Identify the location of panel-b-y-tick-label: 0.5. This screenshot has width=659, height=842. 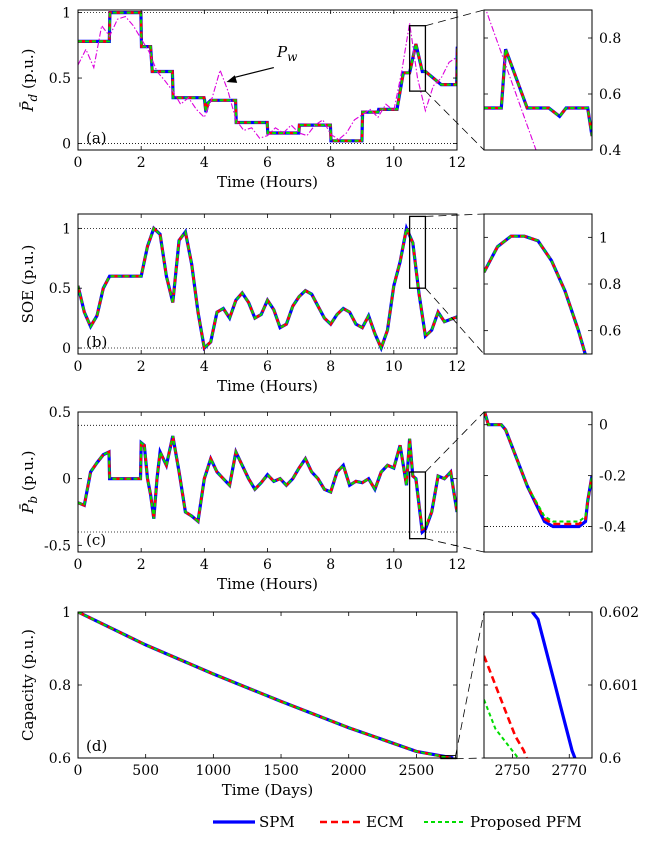
(60, 289).